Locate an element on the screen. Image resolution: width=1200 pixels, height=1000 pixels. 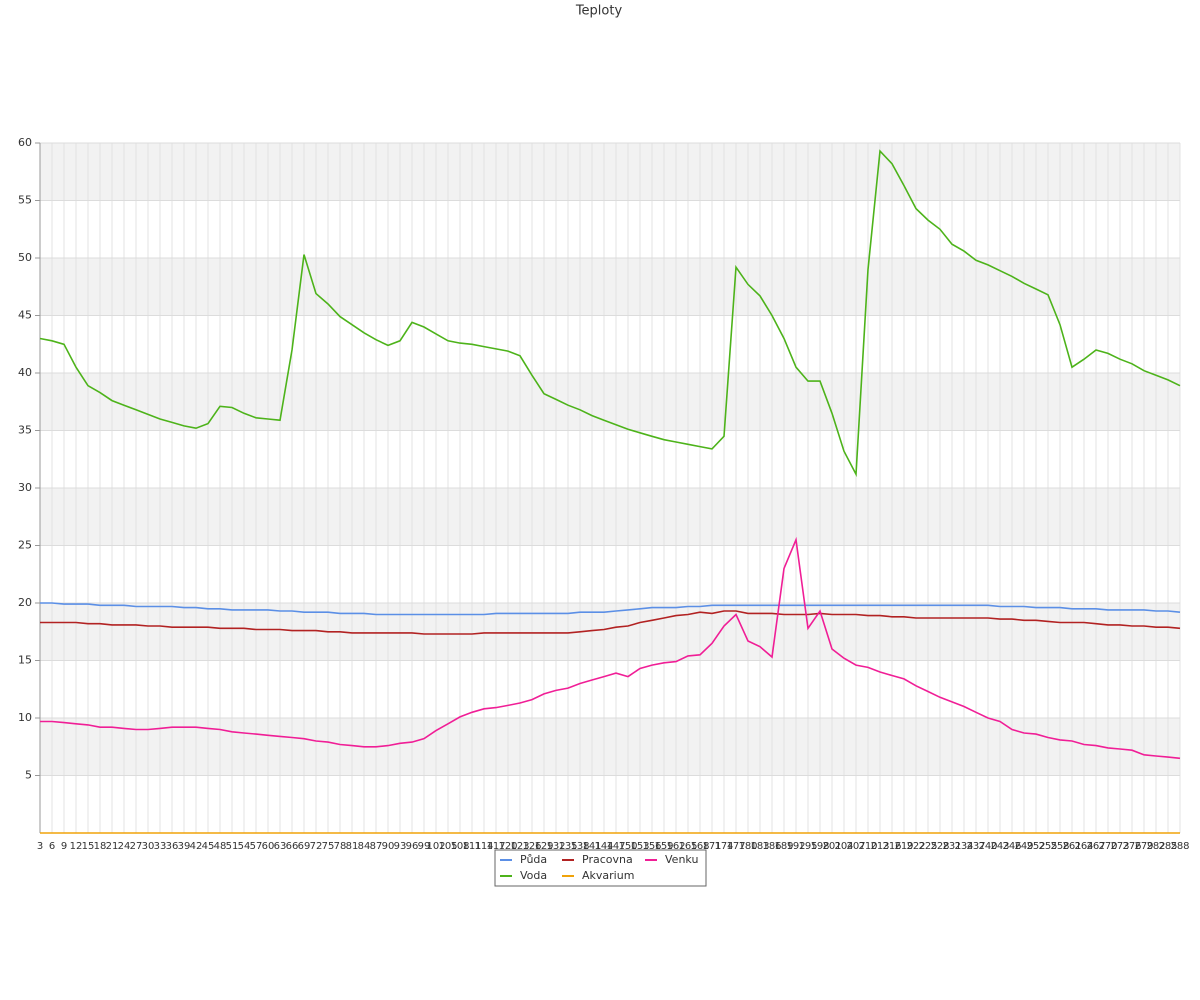
x-tick-label: 159 is located at coordinates (663, 846).